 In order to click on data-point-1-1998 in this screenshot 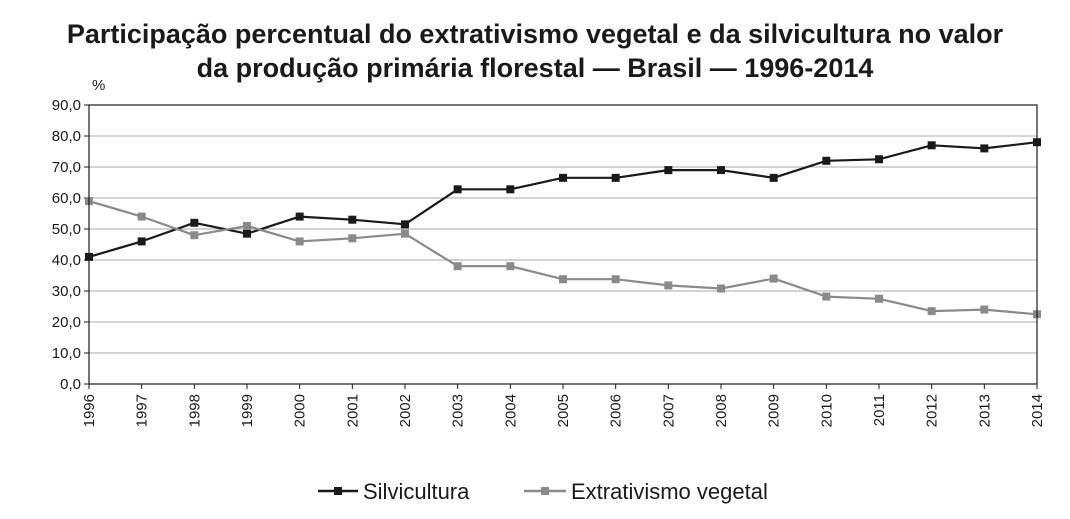, I will do `click(194, 235)`.